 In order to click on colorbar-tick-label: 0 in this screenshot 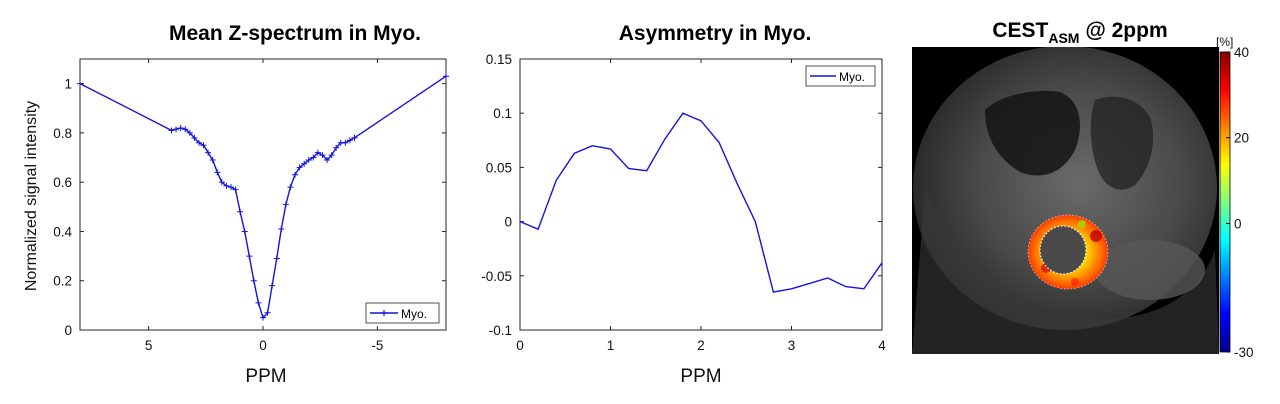, I will do `click(1238, 223)`.